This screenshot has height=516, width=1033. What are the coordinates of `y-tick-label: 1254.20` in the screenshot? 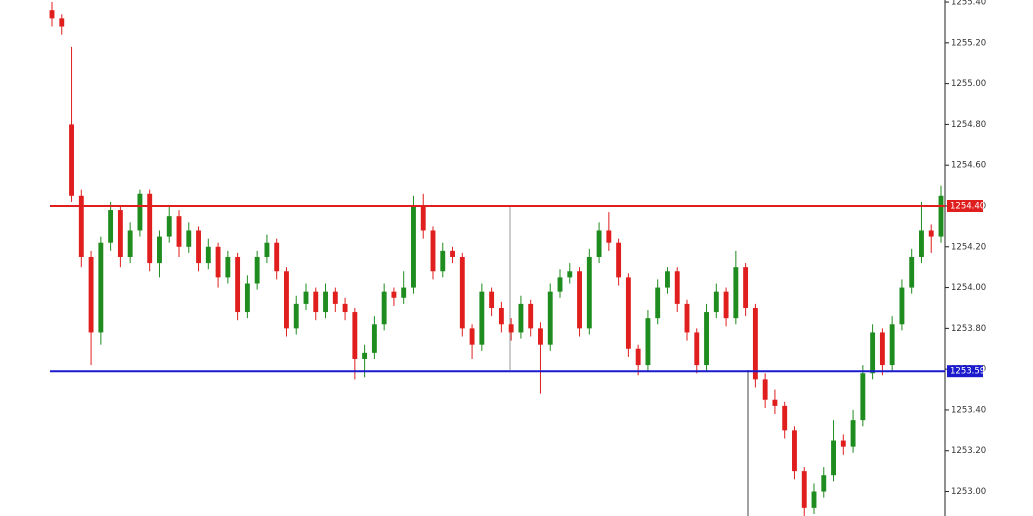 It's located at (968, 247).